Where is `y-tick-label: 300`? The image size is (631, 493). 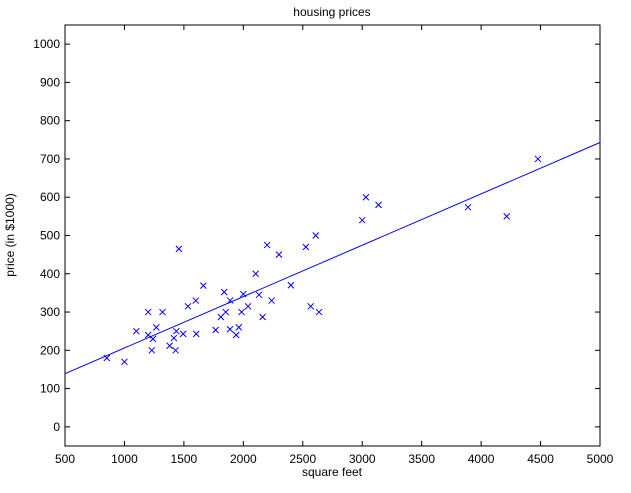 y-tick-label: 300 is located at coordinates (50, 312).